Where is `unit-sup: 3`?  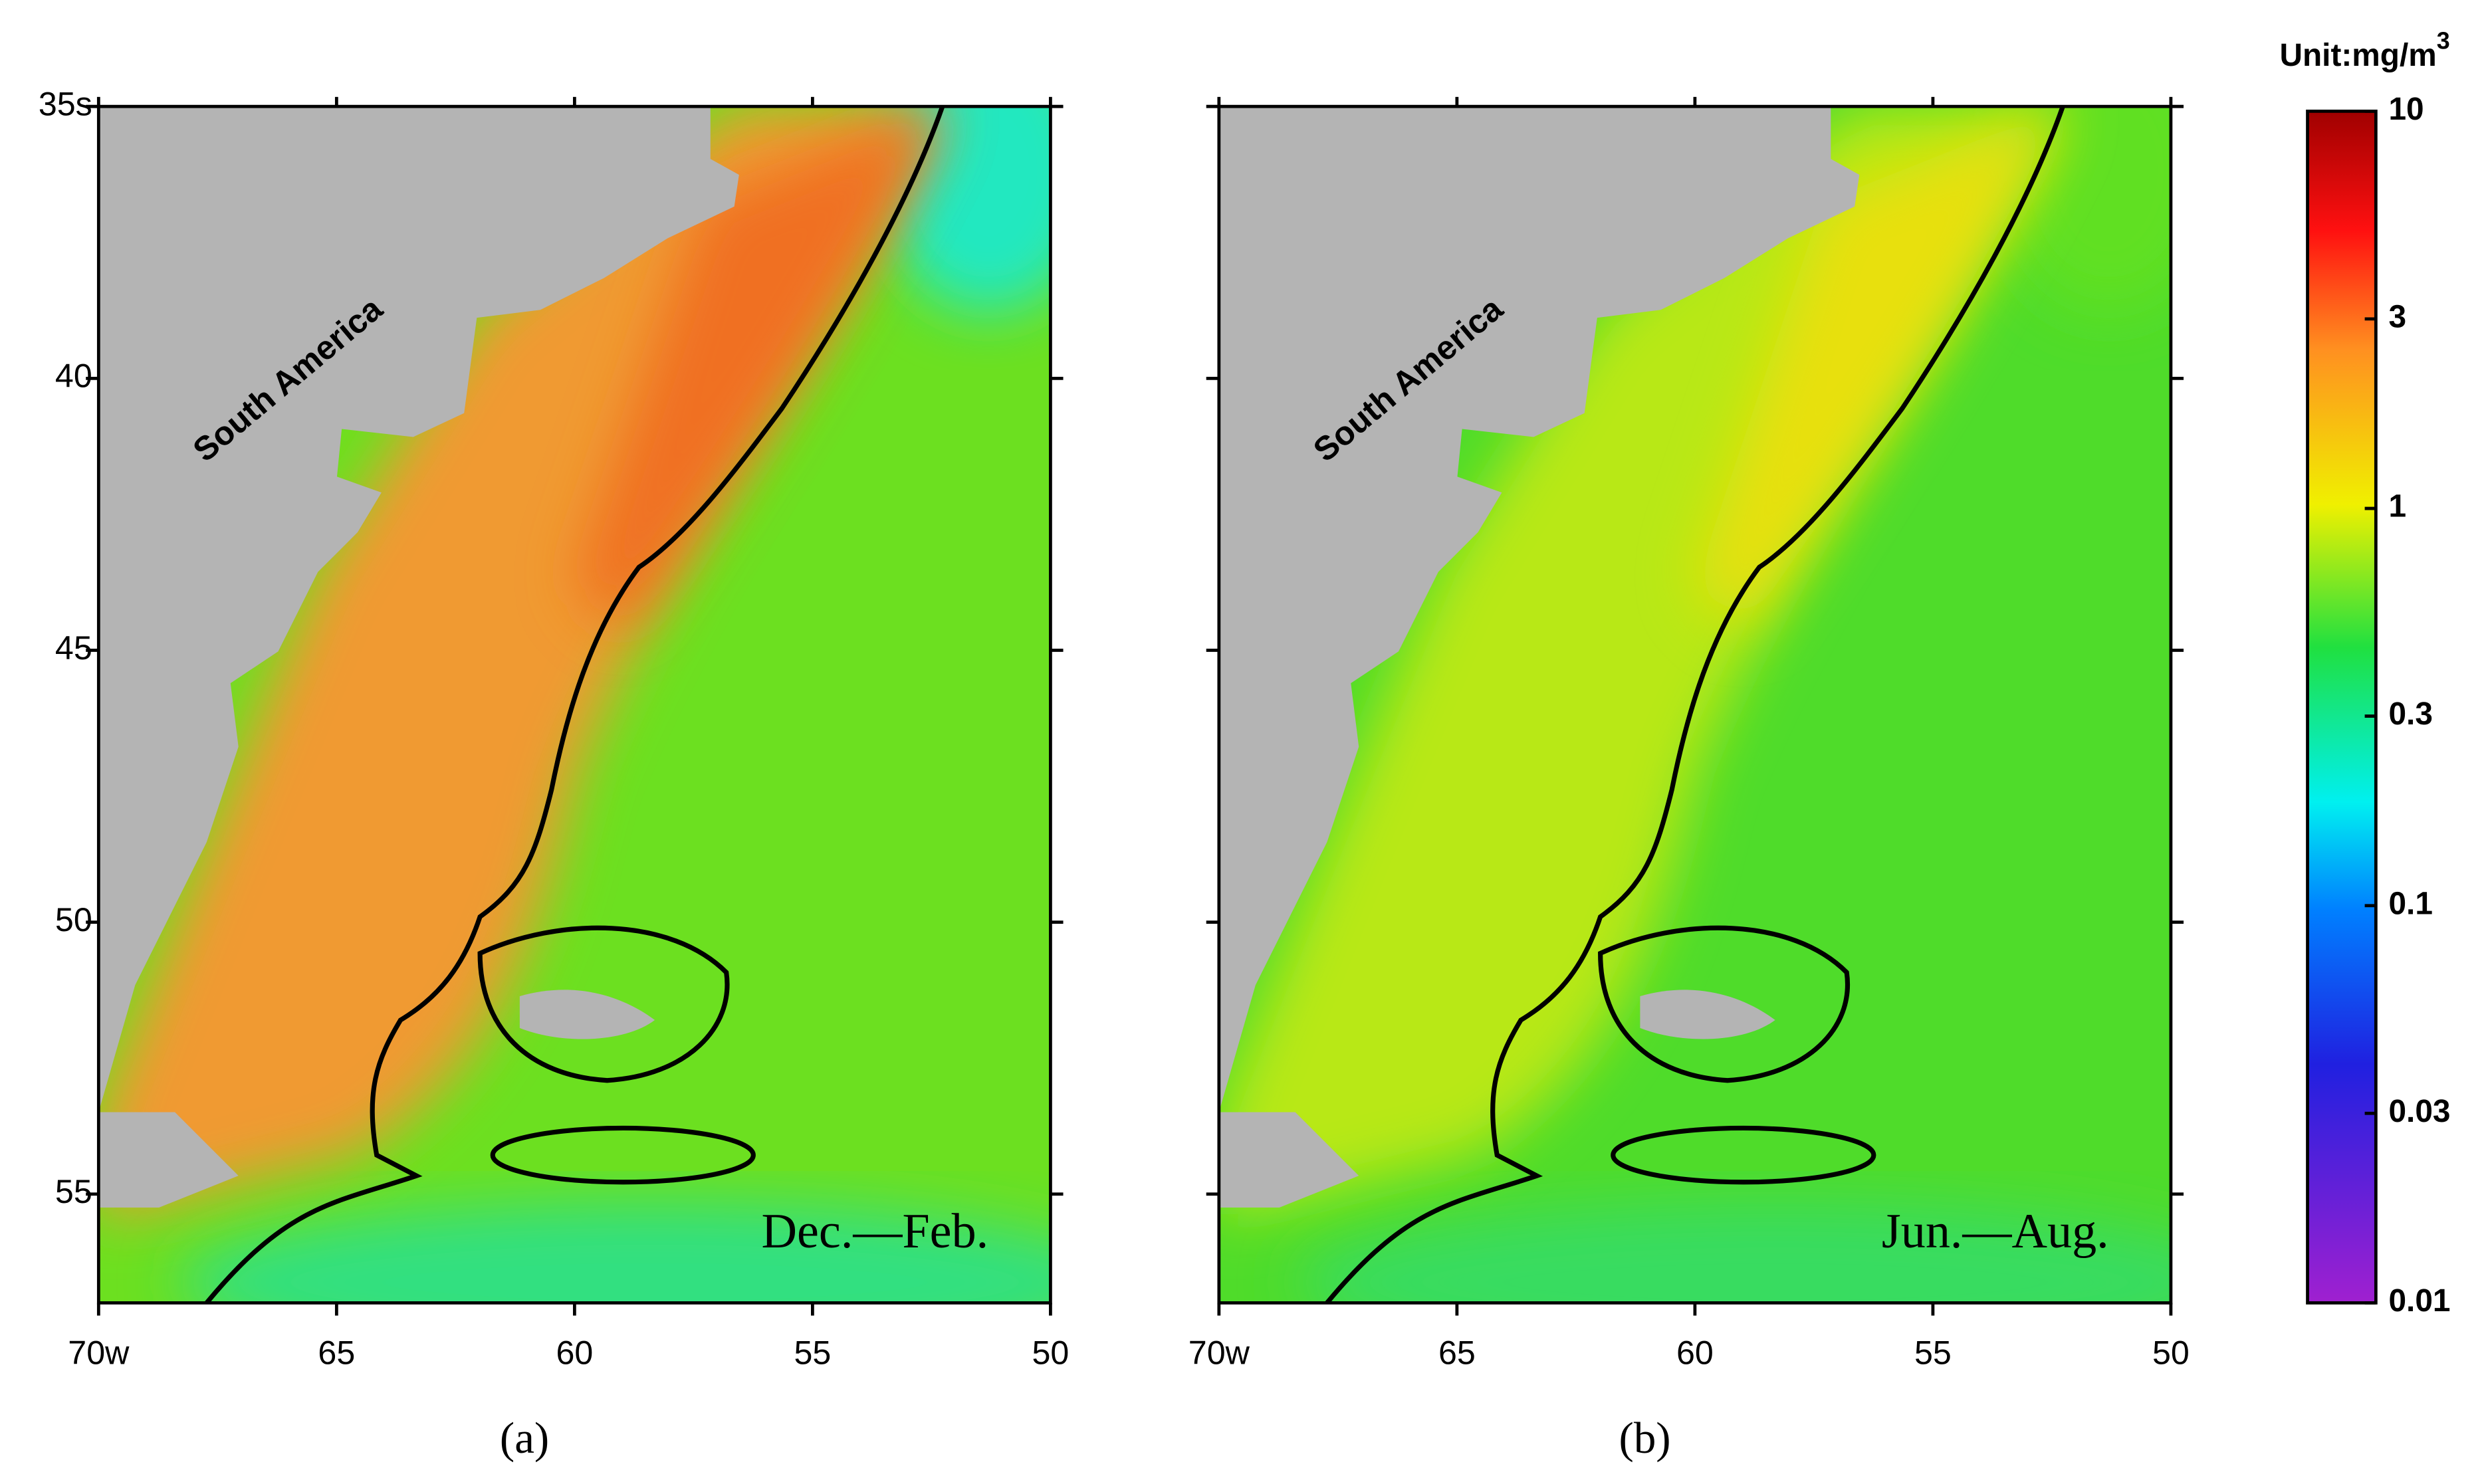 unit-sup: 3 is located at coordinates (2443, 41).